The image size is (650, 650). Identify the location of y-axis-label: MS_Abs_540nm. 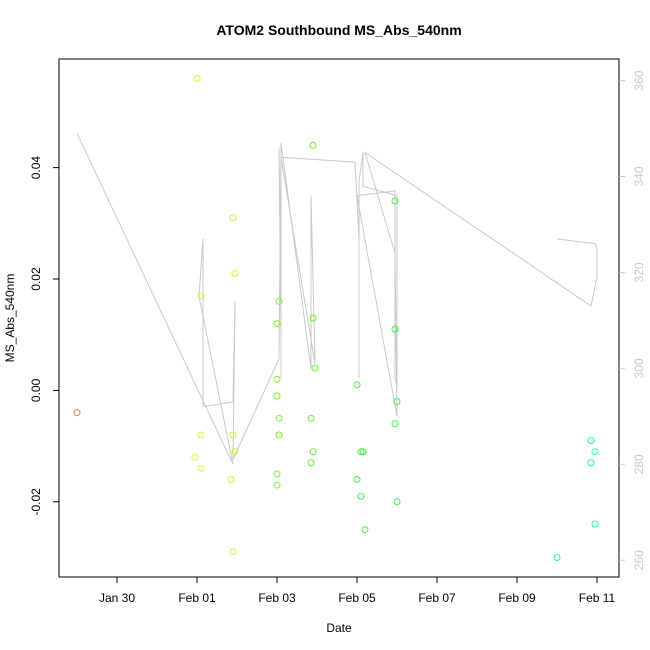
(10, 318).